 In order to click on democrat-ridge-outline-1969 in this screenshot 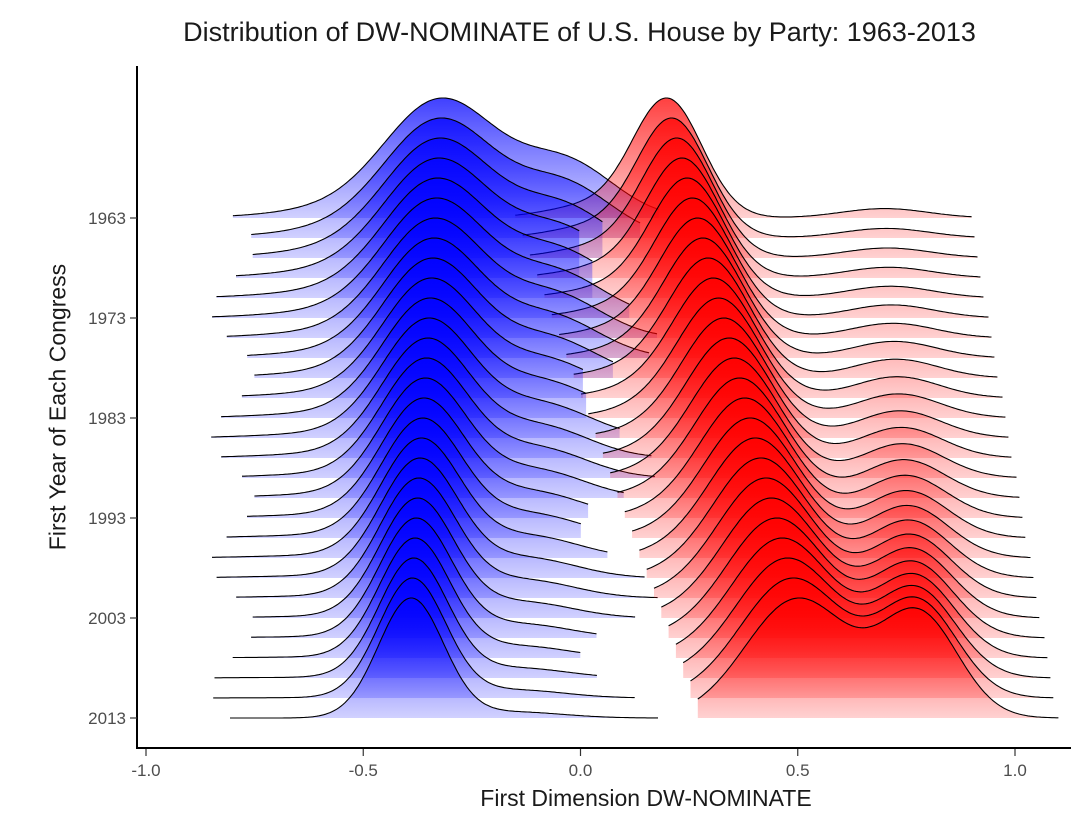, I will do `click(407, 217)`.